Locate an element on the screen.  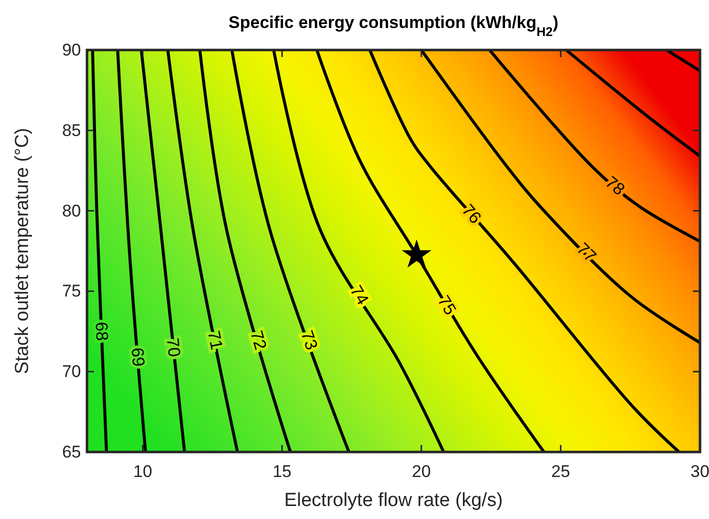
text: 73 is located at coordinates (309, 340).